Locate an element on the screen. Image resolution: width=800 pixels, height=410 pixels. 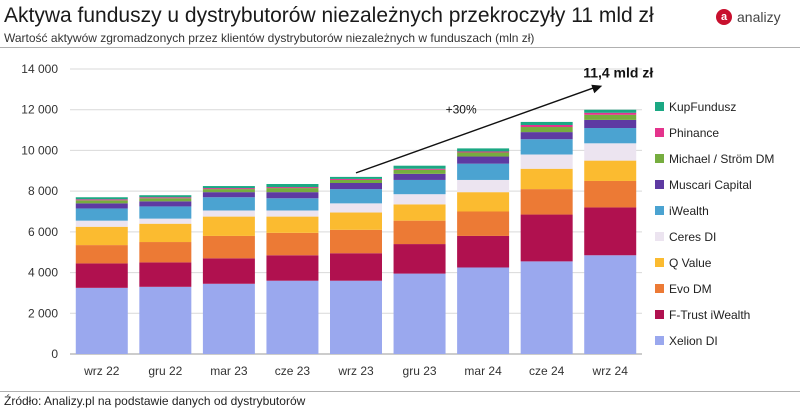
x-tick-label: wrz 23 is located at coordinates (355, 371).